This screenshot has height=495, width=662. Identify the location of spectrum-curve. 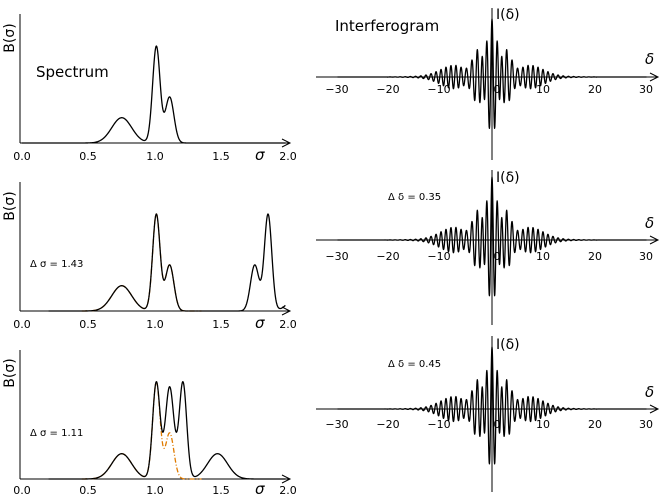
(153, 94).